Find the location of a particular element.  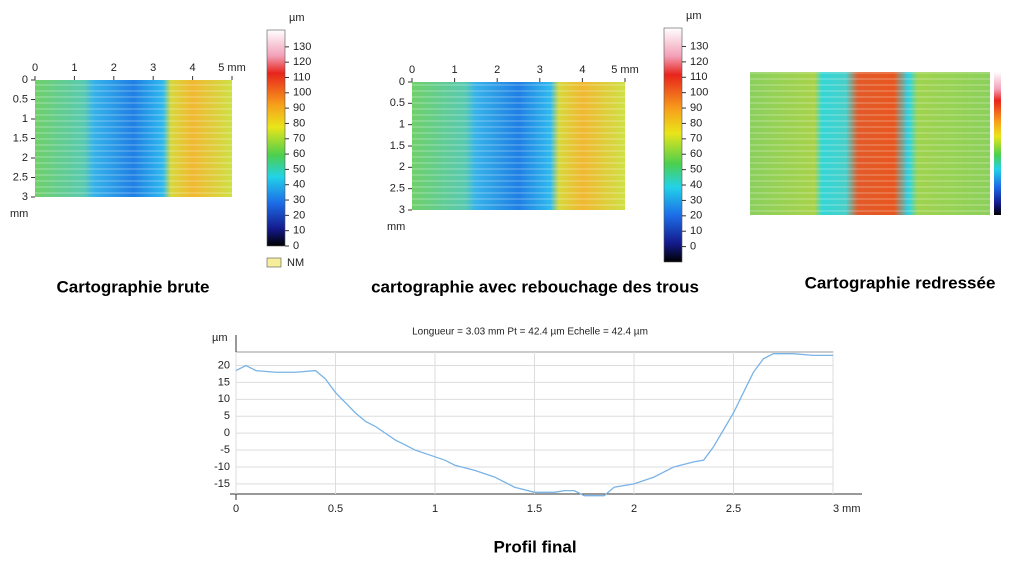

chart-caption: Profil final is located at coordinates (534, 546).